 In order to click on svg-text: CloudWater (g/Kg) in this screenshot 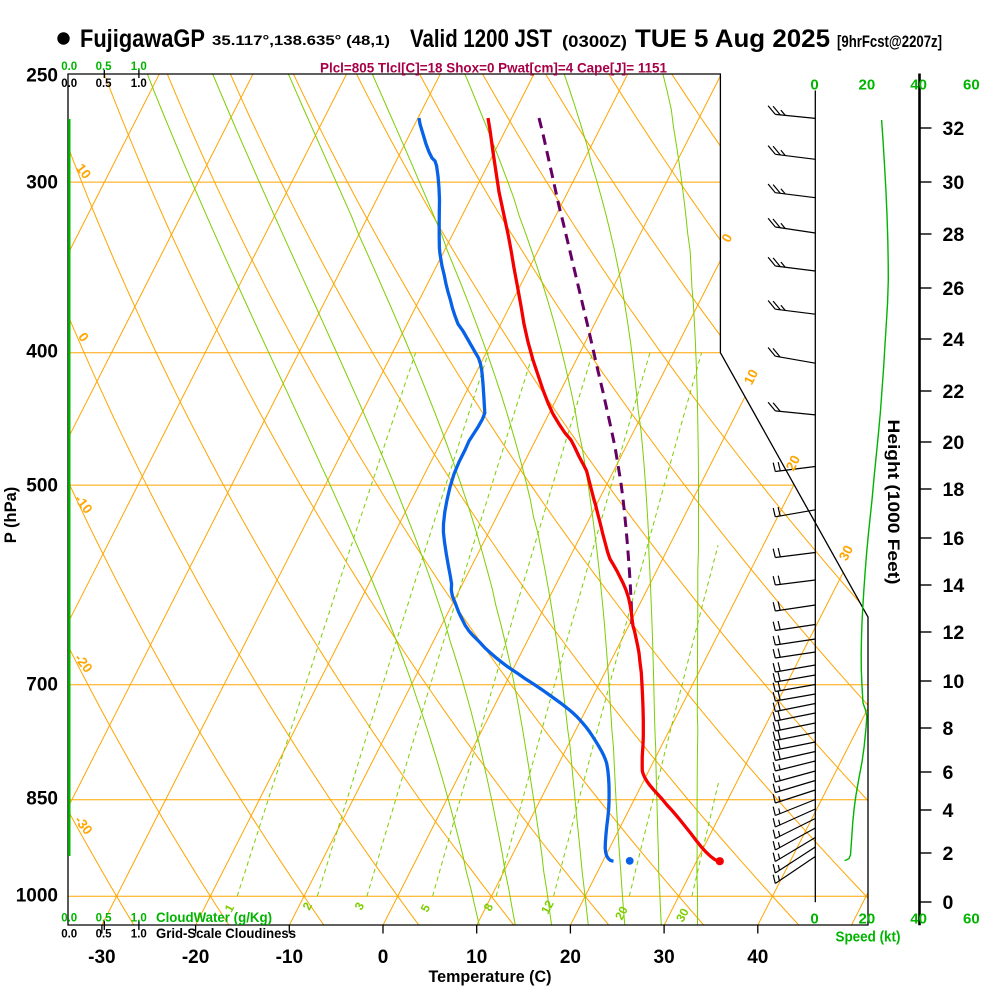, I will do `click(214, 917)`.